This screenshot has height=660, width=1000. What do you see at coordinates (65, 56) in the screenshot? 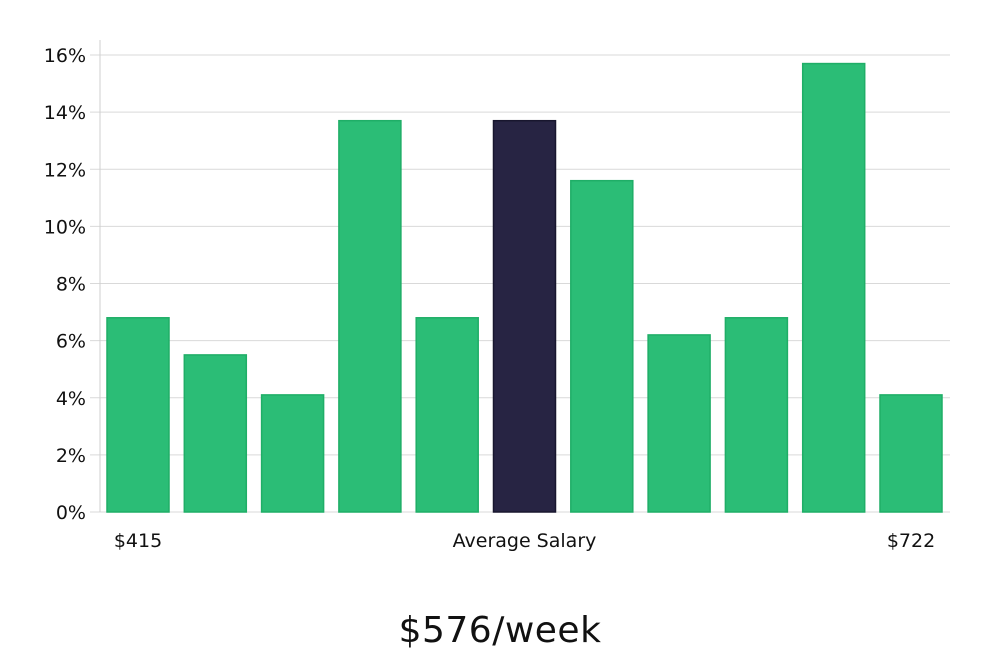
I see `y-tick-label: 16%` at bounding box center [65, 56].